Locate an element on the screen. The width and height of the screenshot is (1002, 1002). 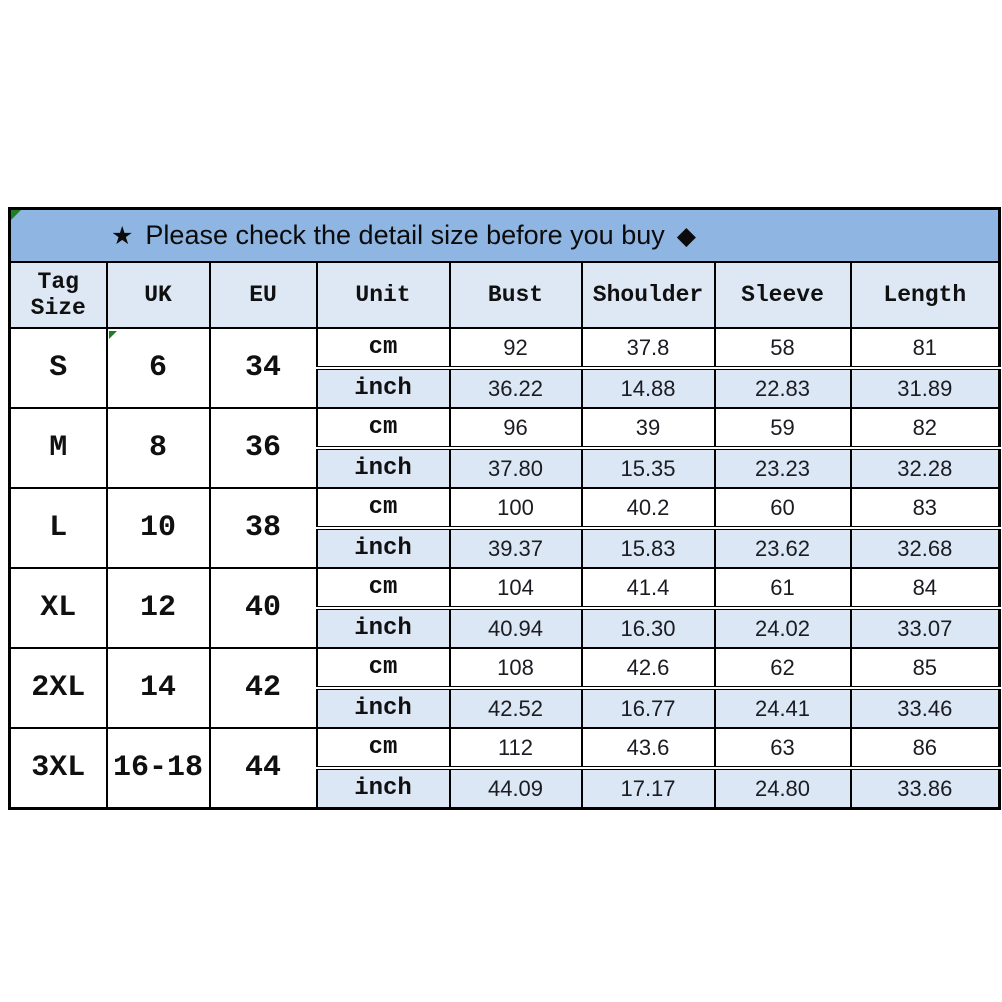
size-row-s-inch: inch 36.22 14.88 22.83 31.89 is located at coordinates (505, 387).